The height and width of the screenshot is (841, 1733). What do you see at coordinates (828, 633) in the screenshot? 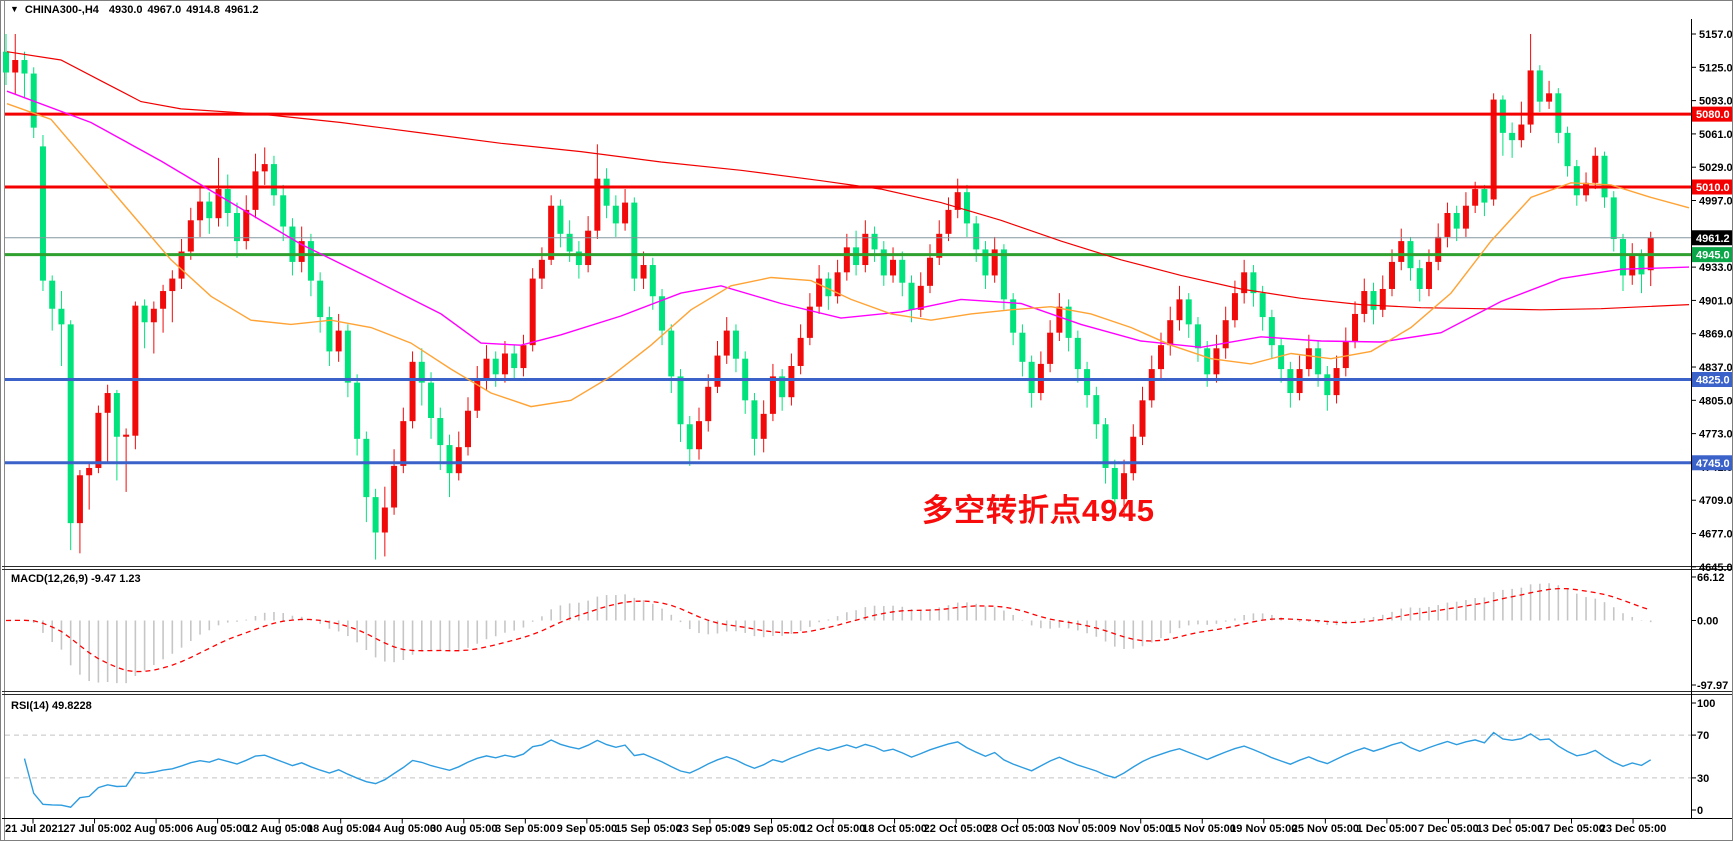
I see `macd-plot` at bounding box center [828, 633].